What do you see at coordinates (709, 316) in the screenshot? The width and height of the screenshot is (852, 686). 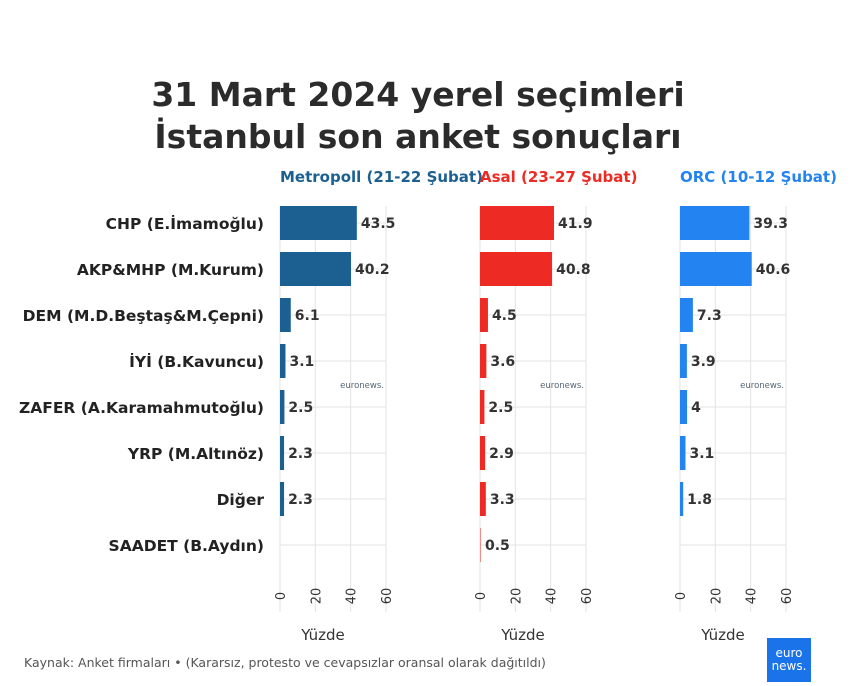 I see `data-label: 7.3` at bounding box center [709, 316].